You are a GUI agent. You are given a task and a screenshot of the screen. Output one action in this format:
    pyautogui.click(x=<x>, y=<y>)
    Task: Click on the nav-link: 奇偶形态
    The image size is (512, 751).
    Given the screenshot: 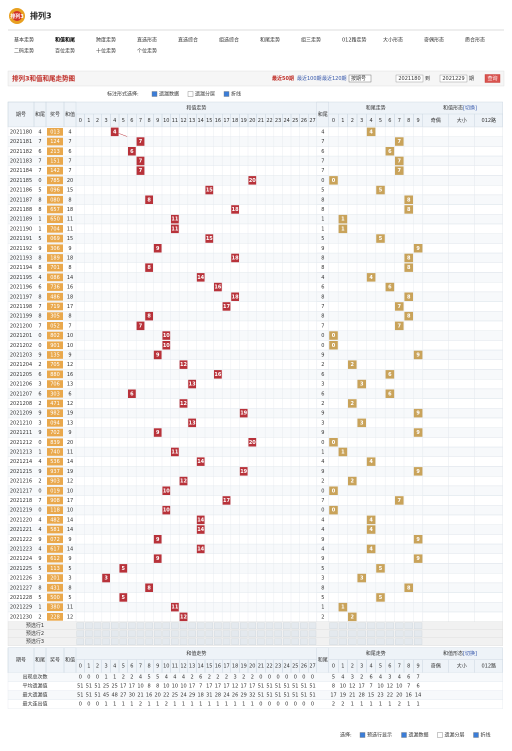 What is the action you would take?
    pyautogui.click(x=434, y=40)
    